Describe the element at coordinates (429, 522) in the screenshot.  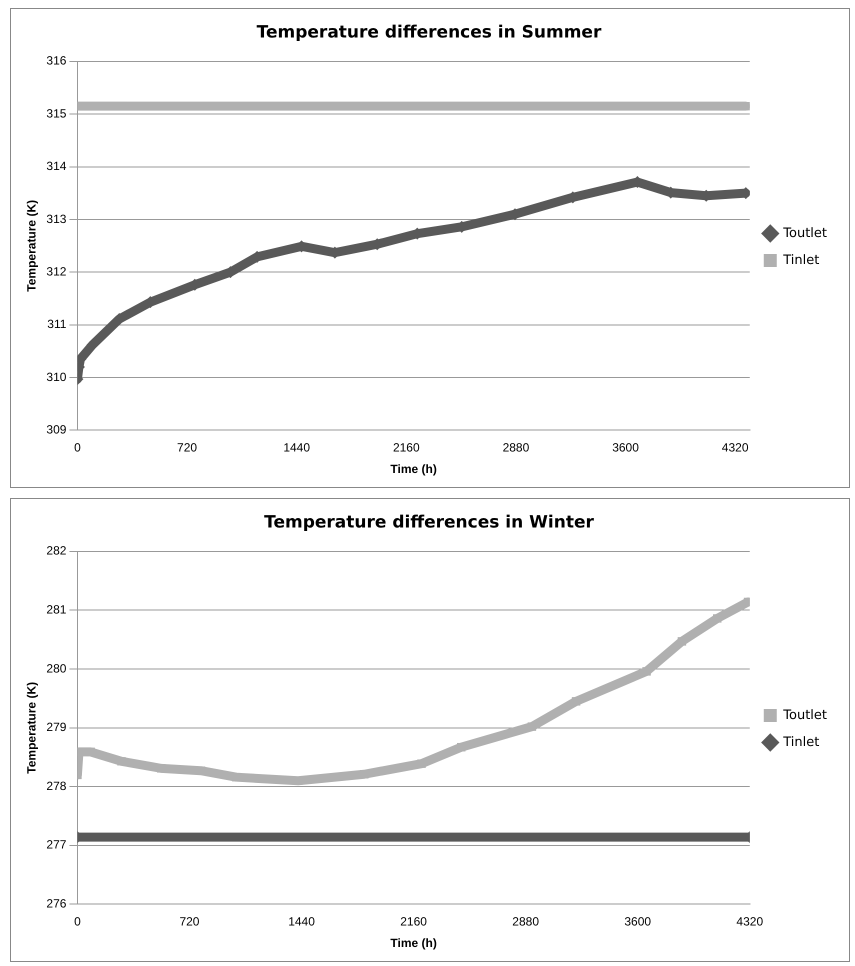
I see `chart-title: Temperature differences in Winter` at that location.